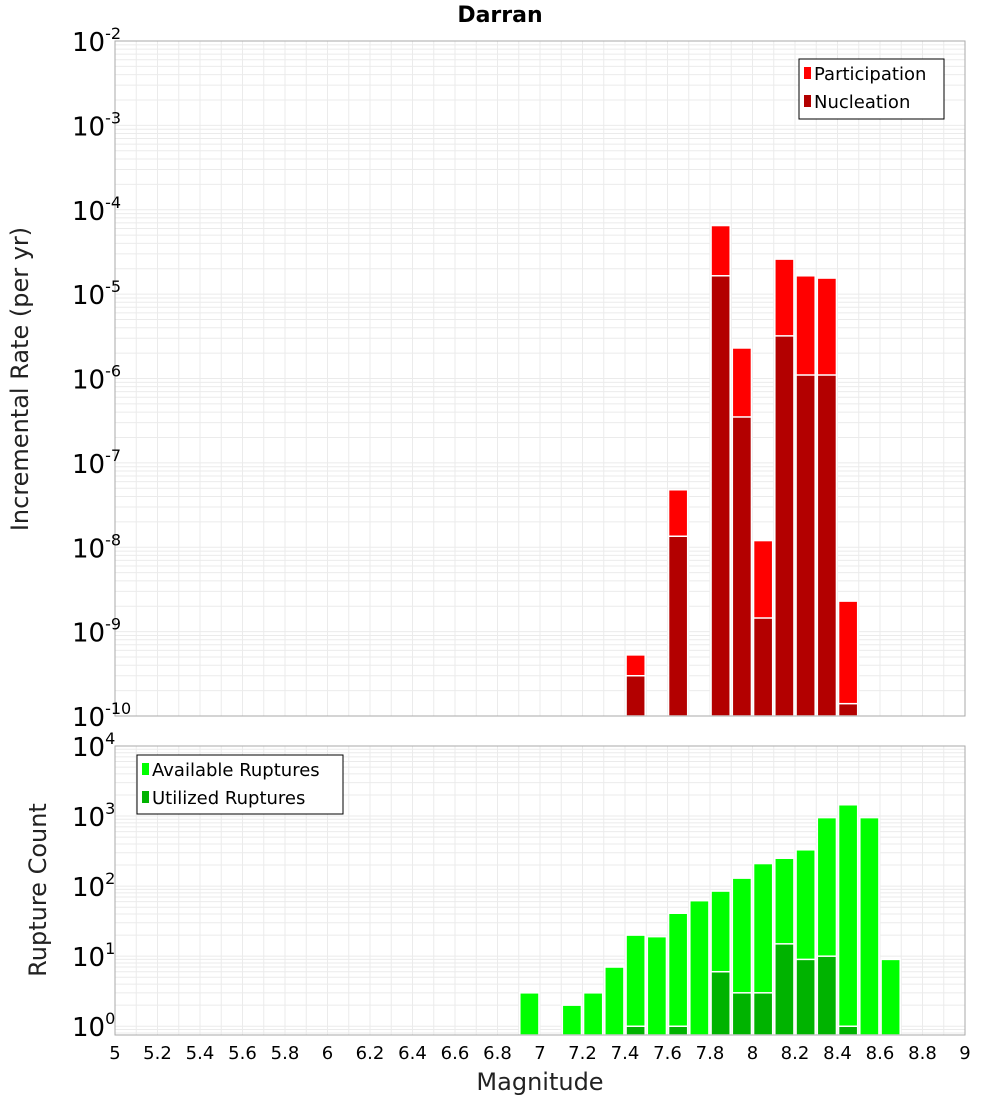 The image size is (1000, 1100). Describe the element at coordinates (113, 371) in the screenshot. I see `y-tick-exponent: -6` at that location.